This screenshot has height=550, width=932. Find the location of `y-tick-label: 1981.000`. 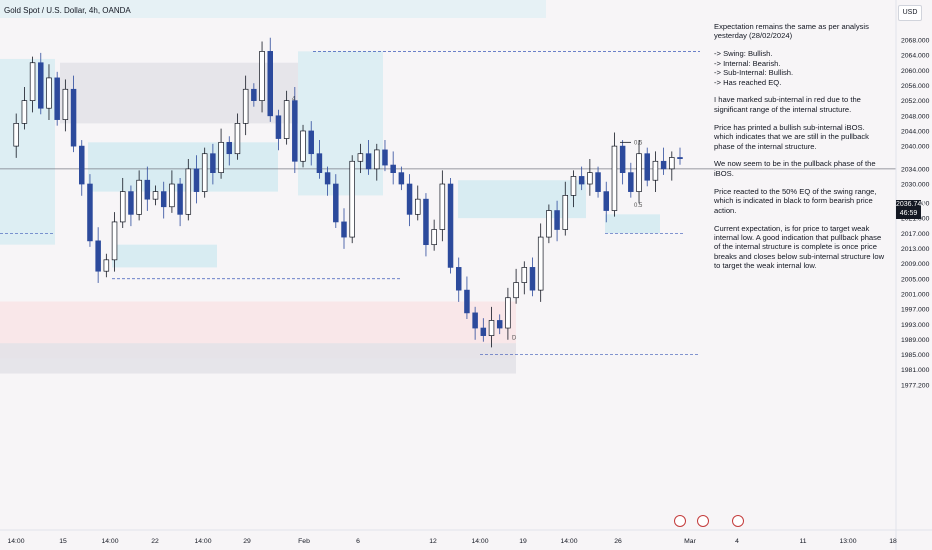

y-tick-label: 1981.000 is located at coordinates (915, 370).